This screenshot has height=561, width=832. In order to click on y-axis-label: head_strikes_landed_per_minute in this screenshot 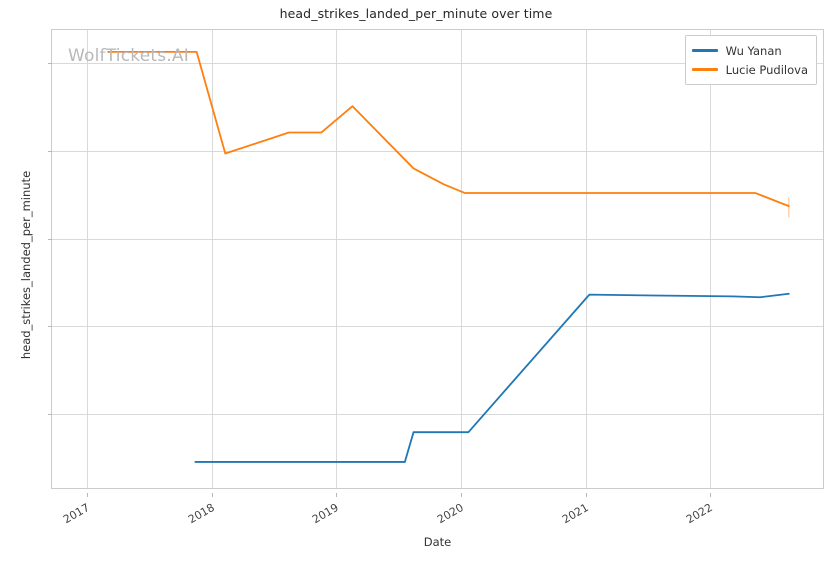, I will do `click(26, 265)`.